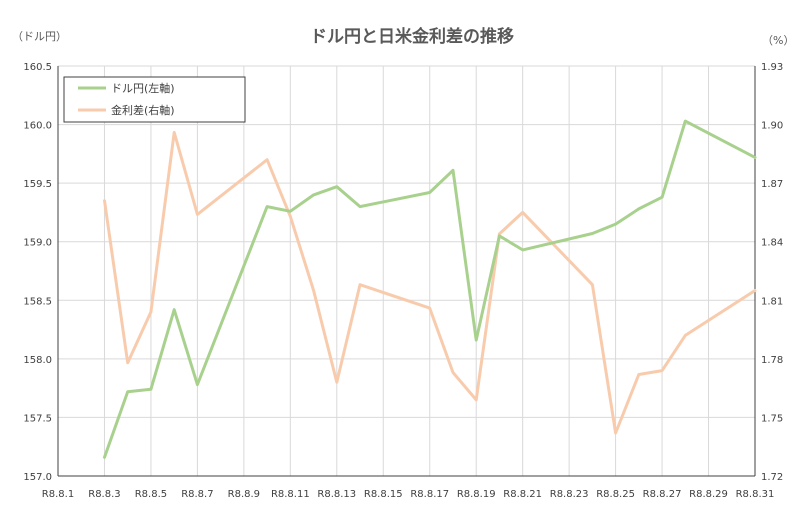 The image size is (800, 515). Describe the element at coordinates (755, 494) in the screenshot. I see `x-axis-tick-label: R8.8.31` at that location.